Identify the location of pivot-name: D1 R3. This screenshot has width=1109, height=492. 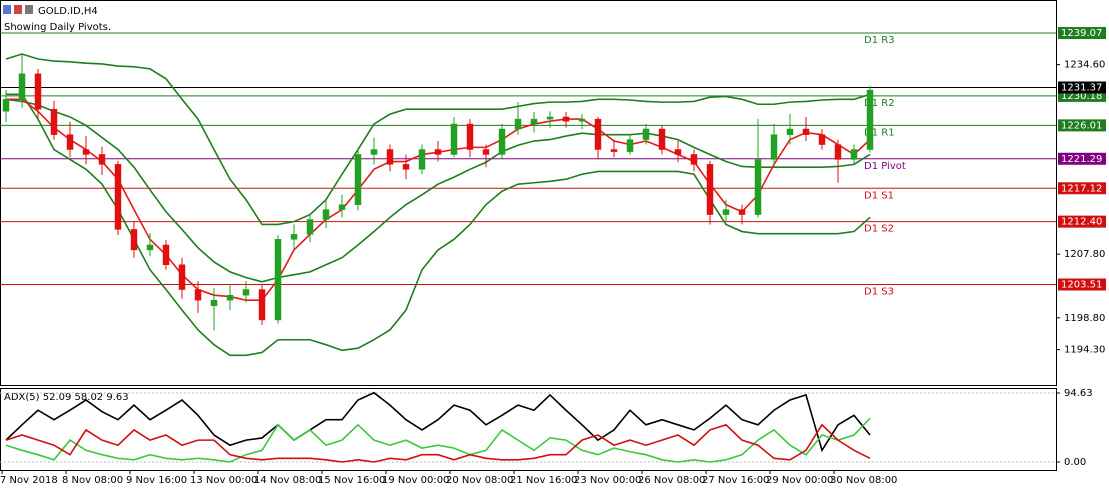
(879, 40).